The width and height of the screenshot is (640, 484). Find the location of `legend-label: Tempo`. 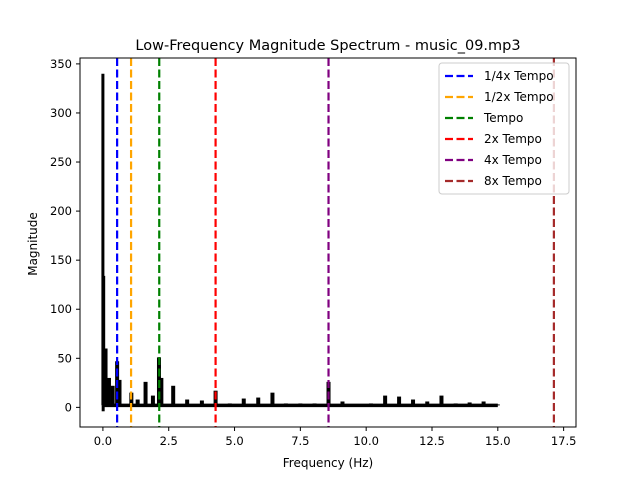

legend-label: Tempo is located at coordinates (503, 118).